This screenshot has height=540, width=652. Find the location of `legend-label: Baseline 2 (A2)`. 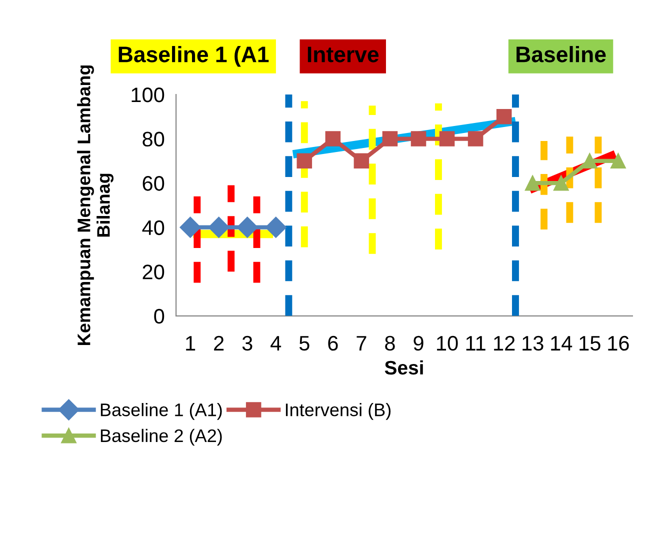

legend-label: Baseline 2 (A2) is located at coordinates (161, 437).